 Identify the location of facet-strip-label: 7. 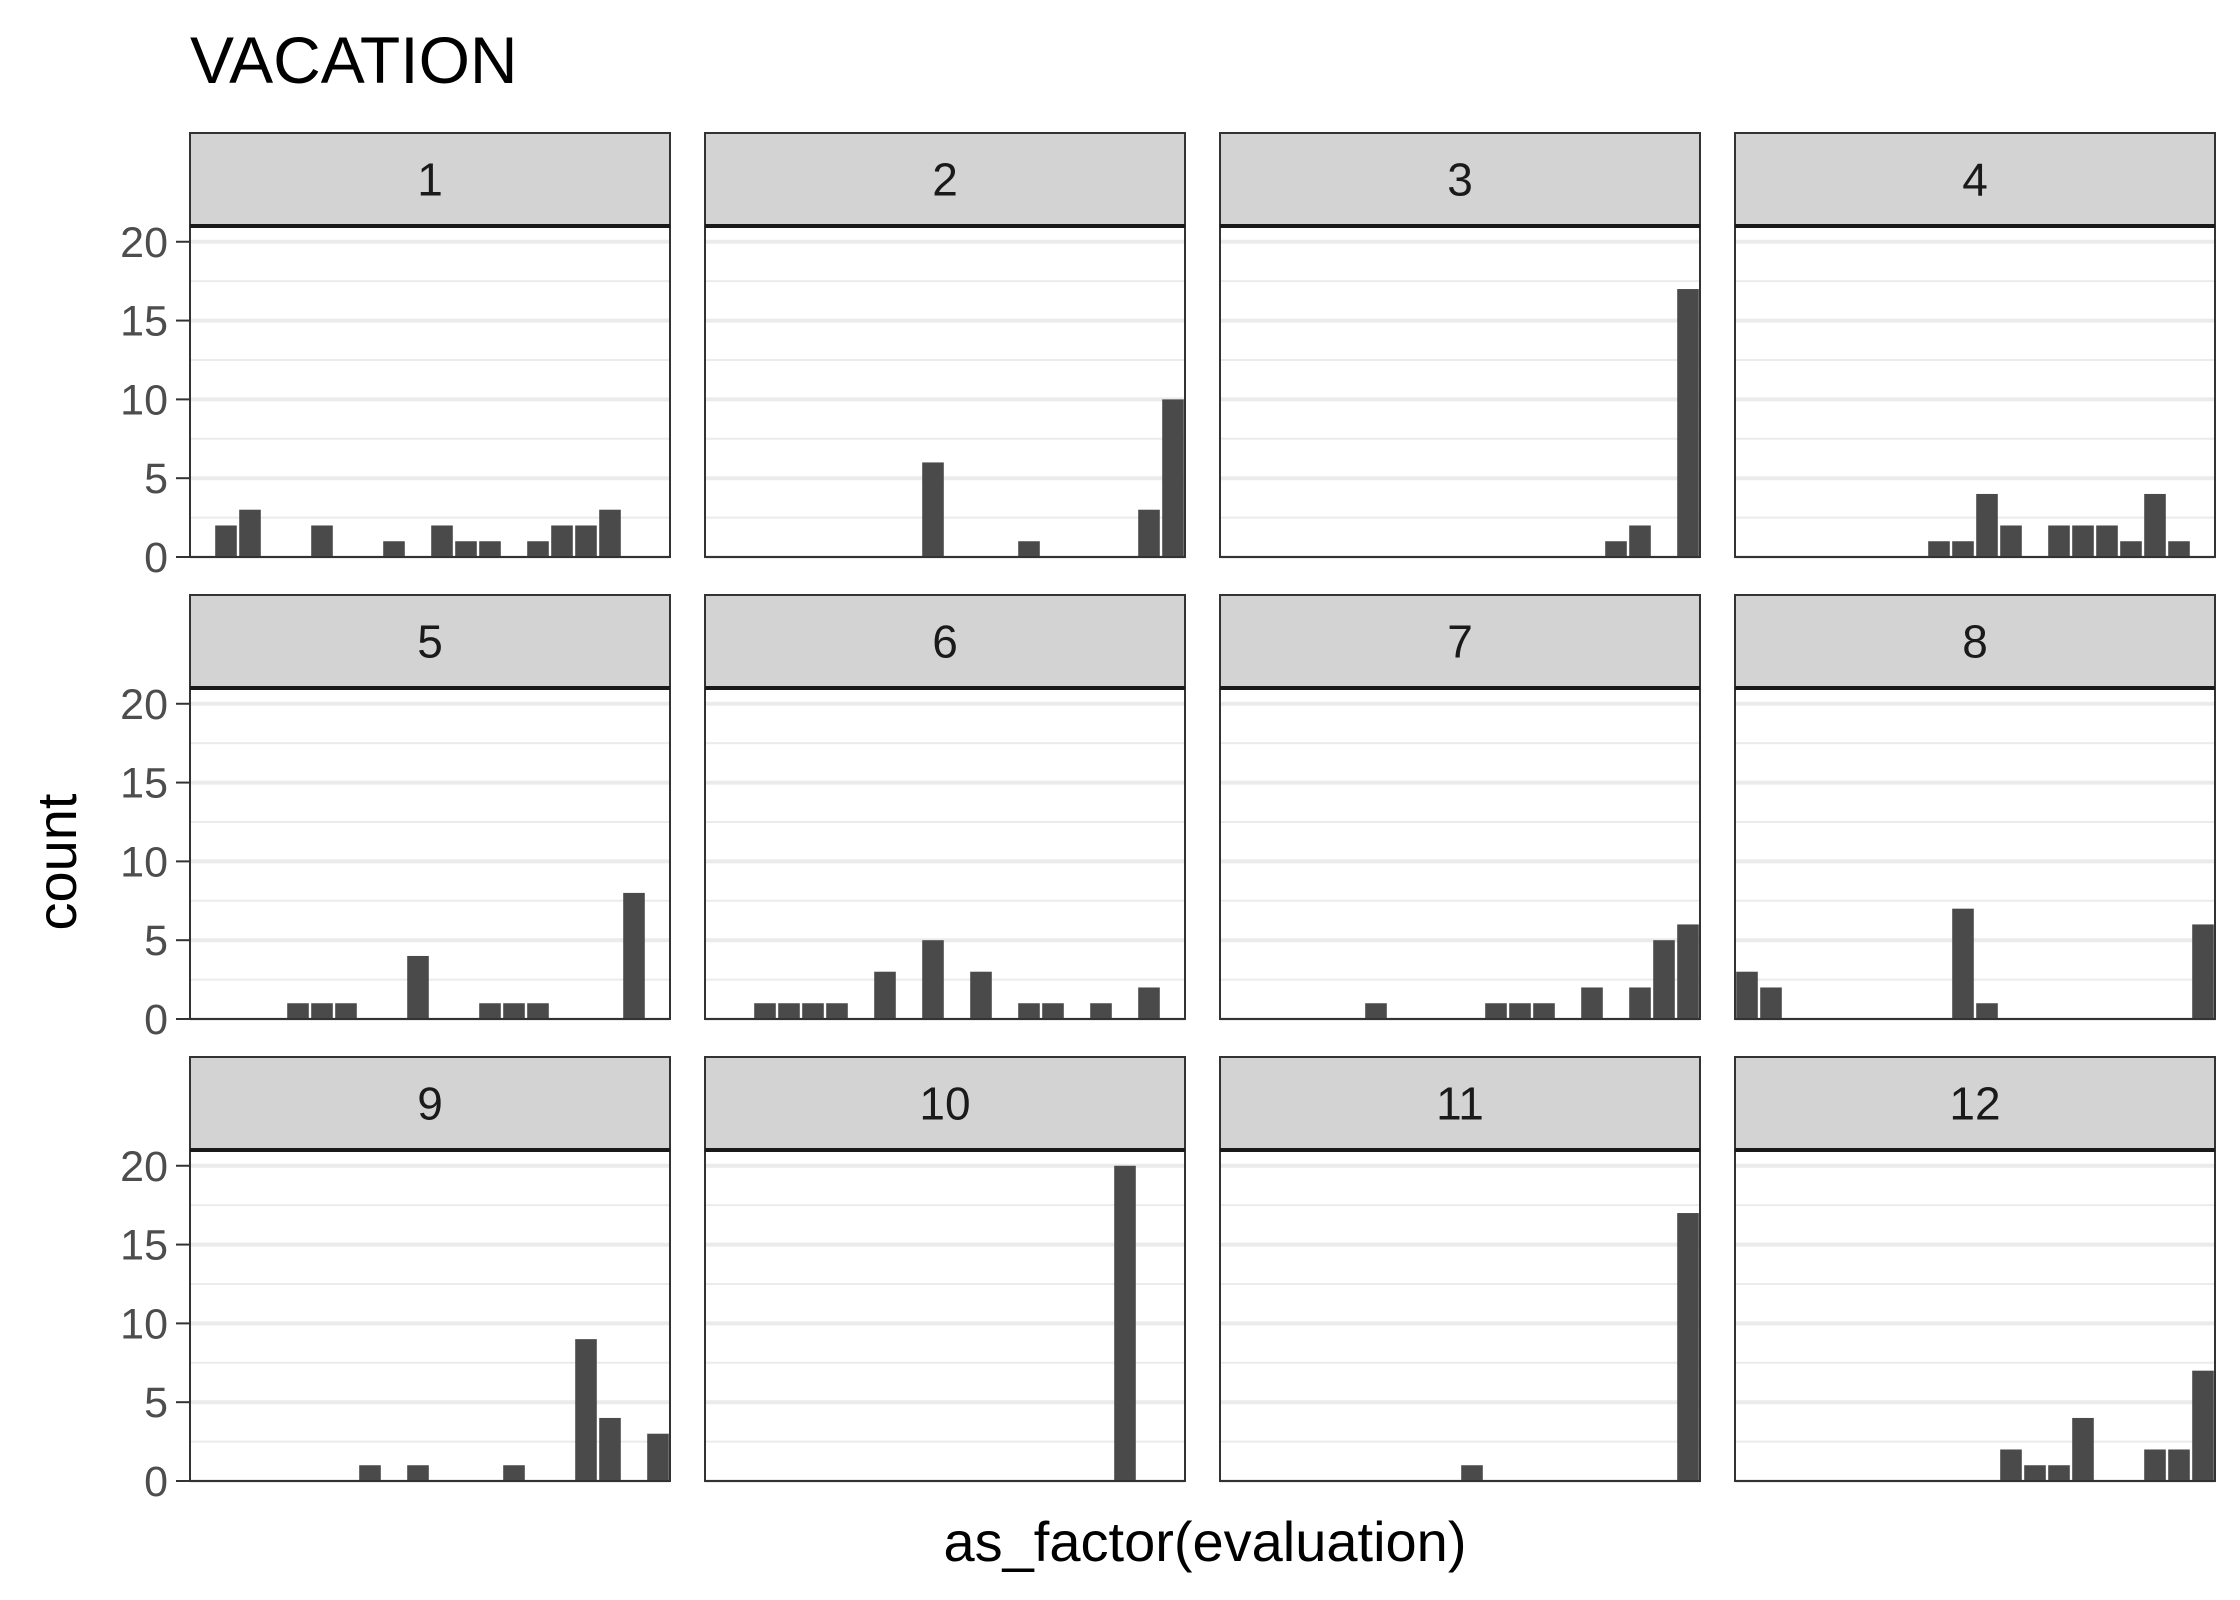
(1460, 642).